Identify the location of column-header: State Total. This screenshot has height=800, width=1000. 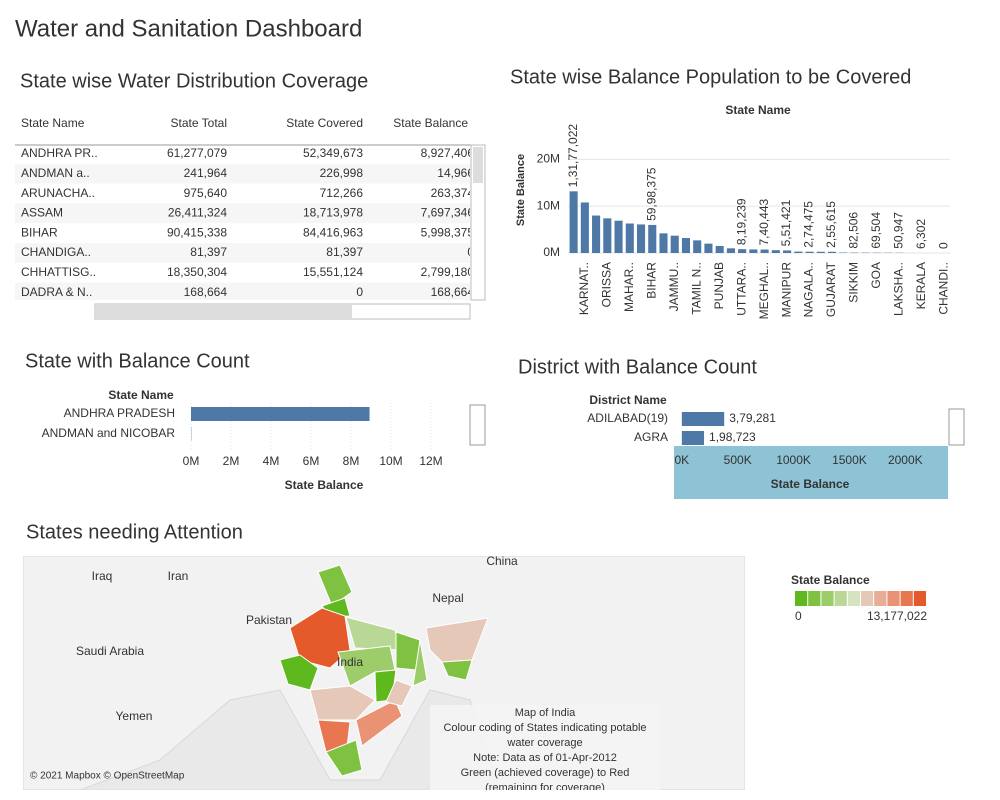
(199, 123).